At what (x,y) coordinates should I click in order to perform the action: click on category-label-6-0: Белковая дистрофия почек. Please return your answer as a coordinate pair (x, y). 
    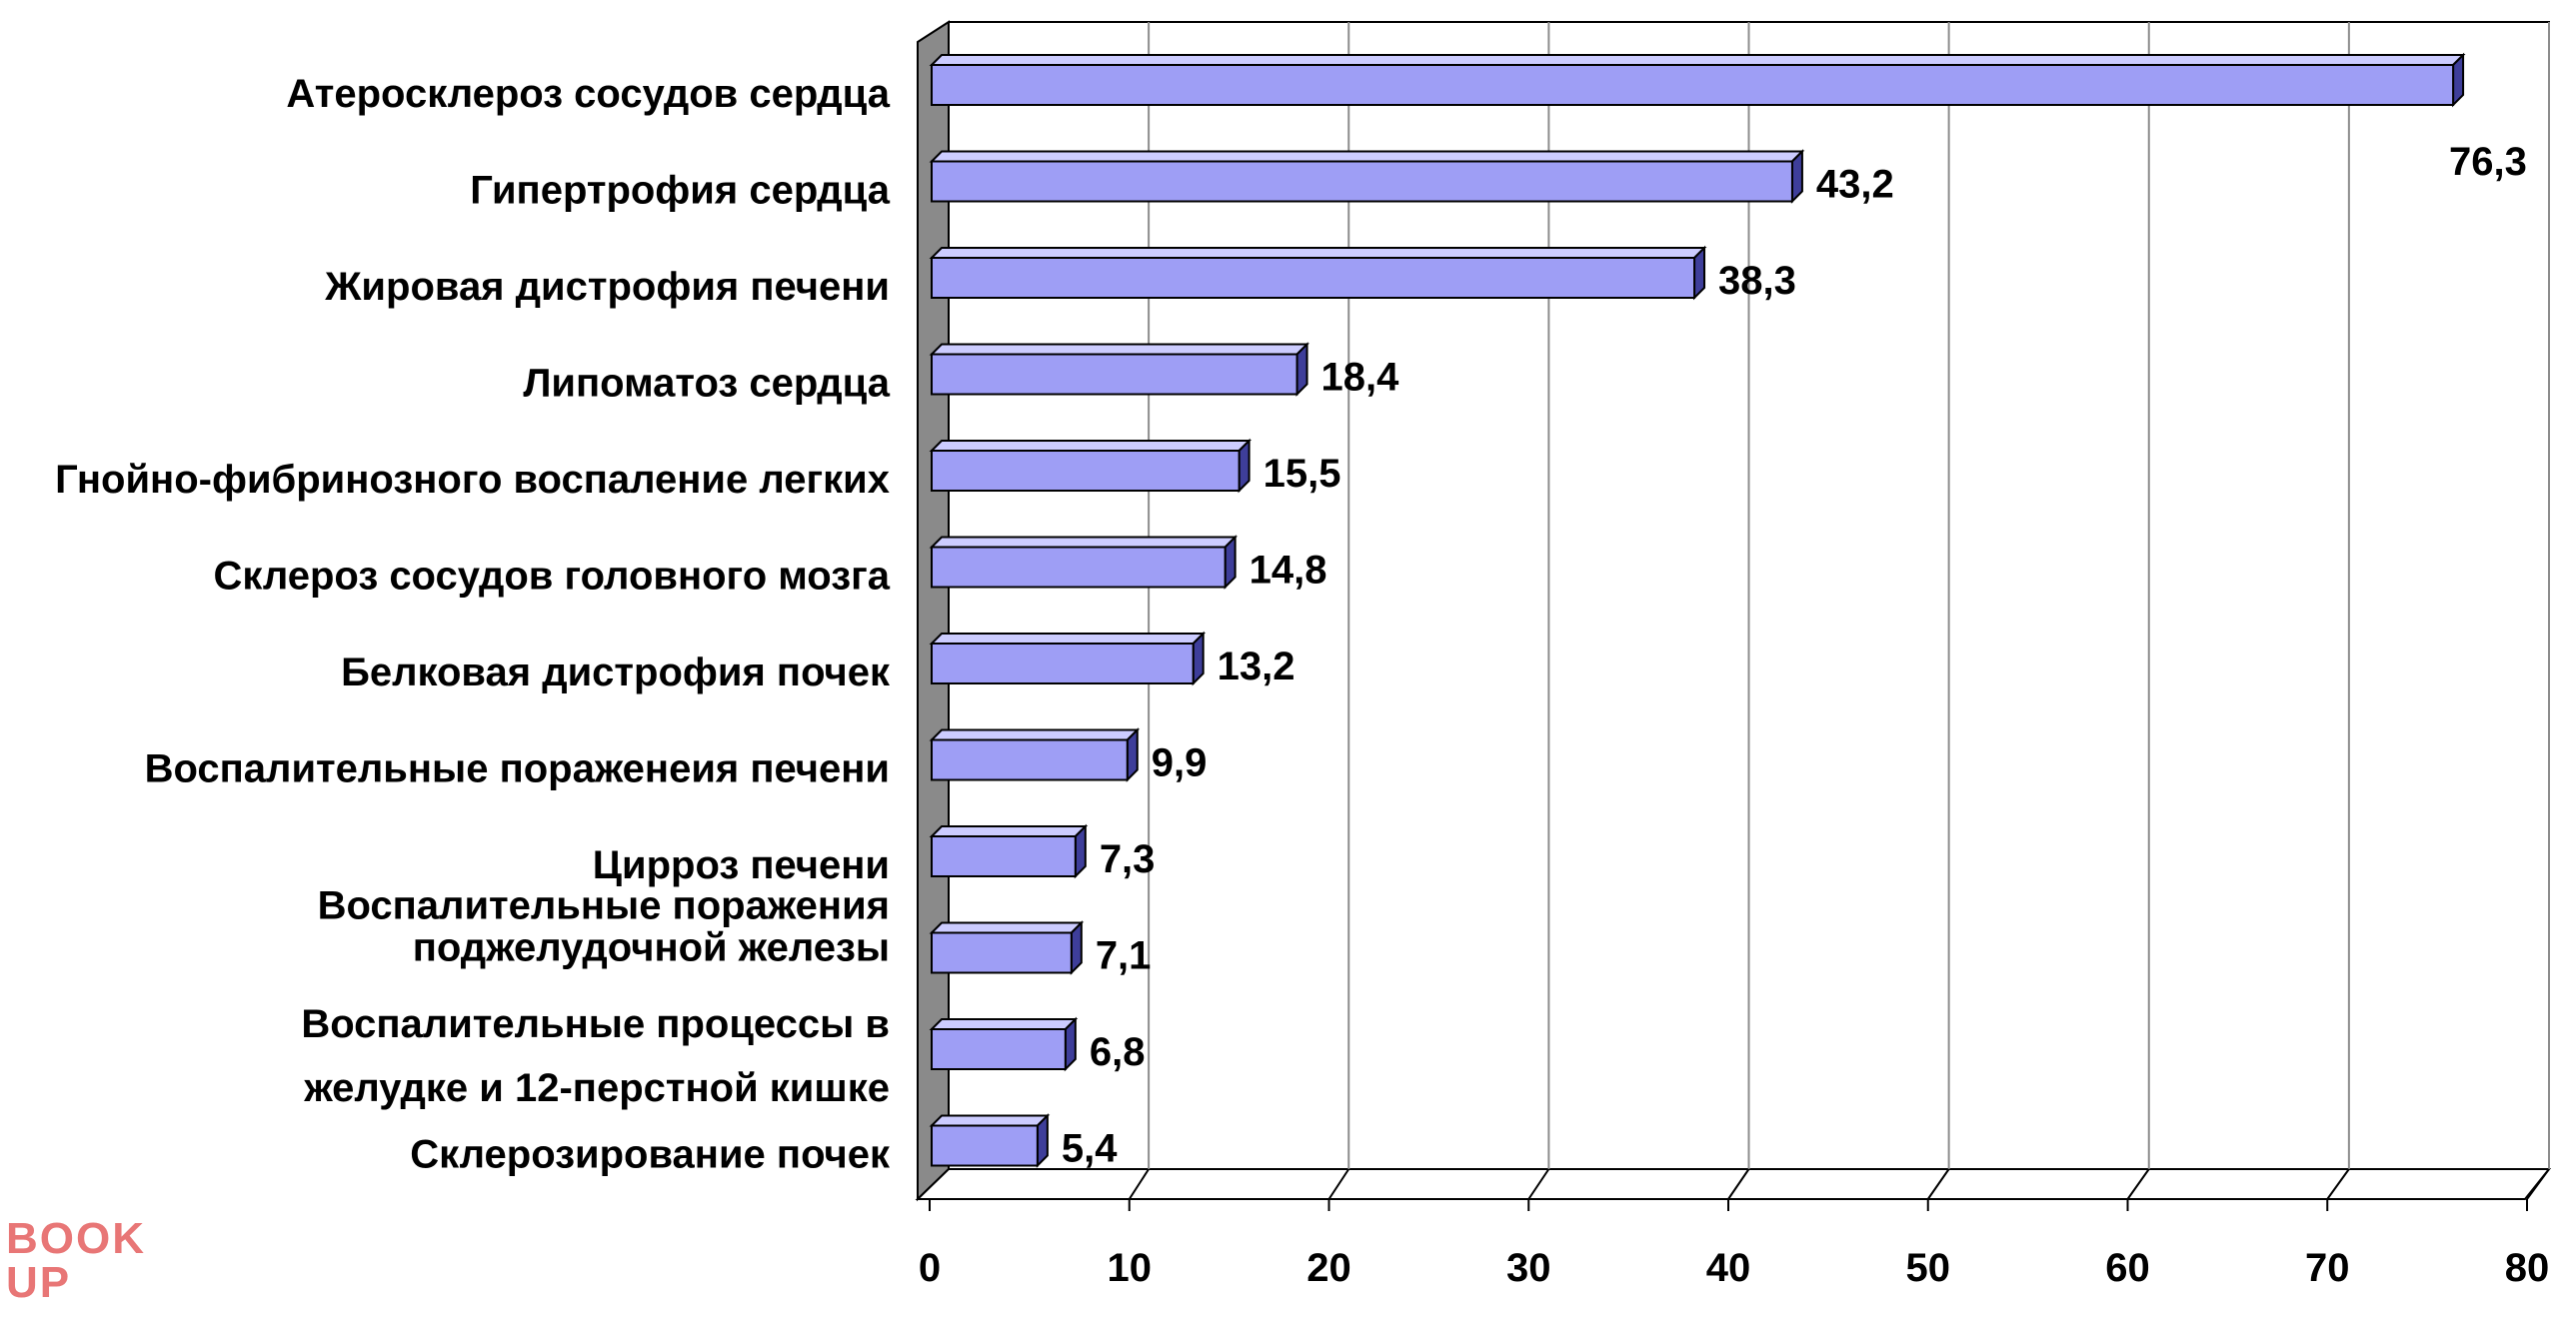
    Looking at the image, I should click on (616, 672).